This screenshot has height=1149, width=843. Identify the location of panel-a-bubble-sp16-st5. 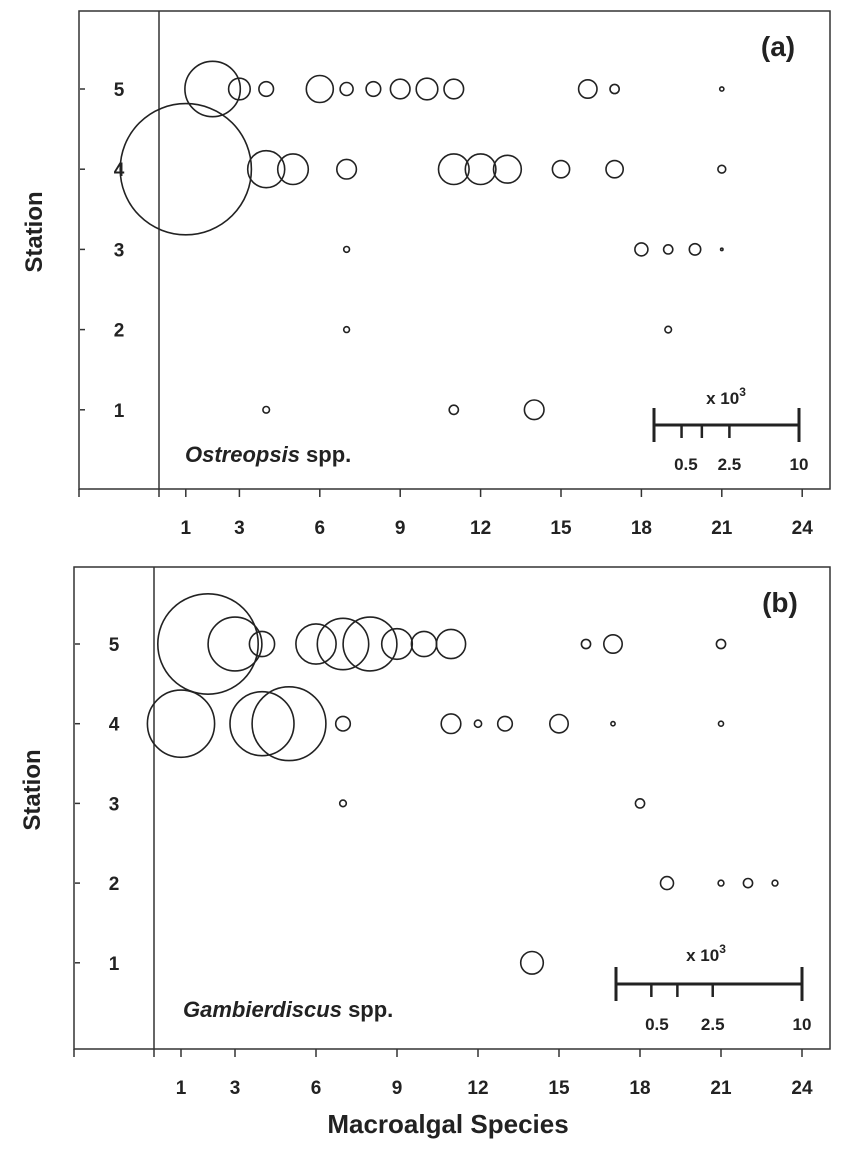
(587, 89).